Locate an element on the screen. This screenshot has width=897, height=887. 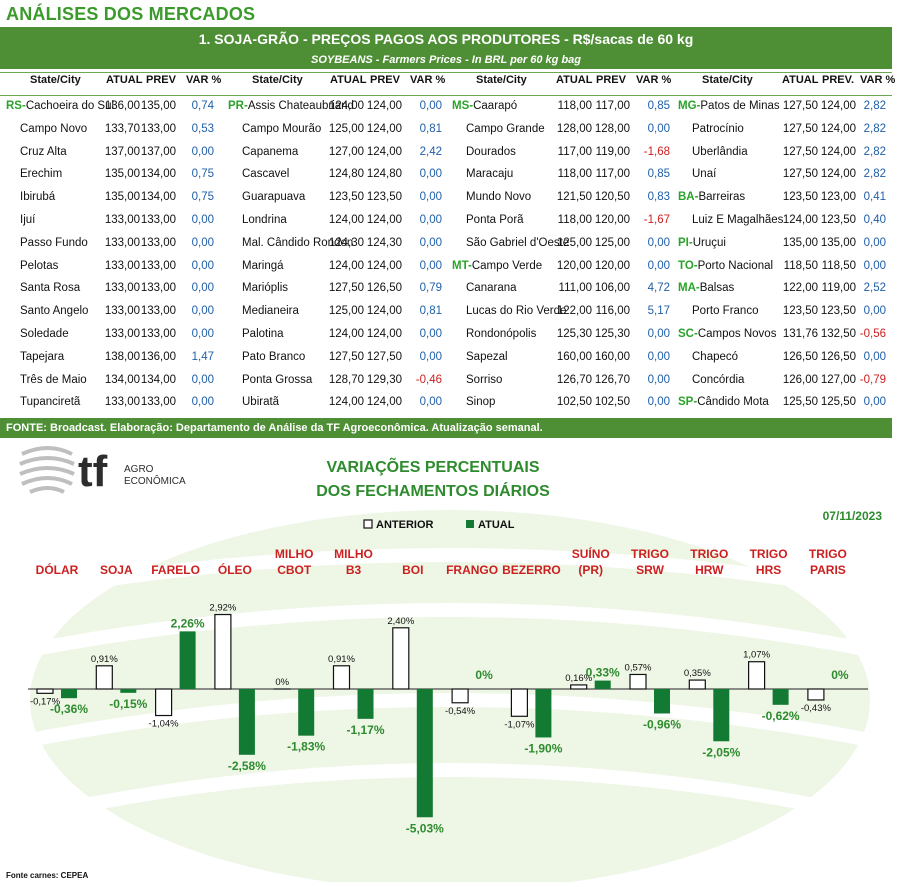
city-name: Cruz Alta is located at coordinates (43, 152).